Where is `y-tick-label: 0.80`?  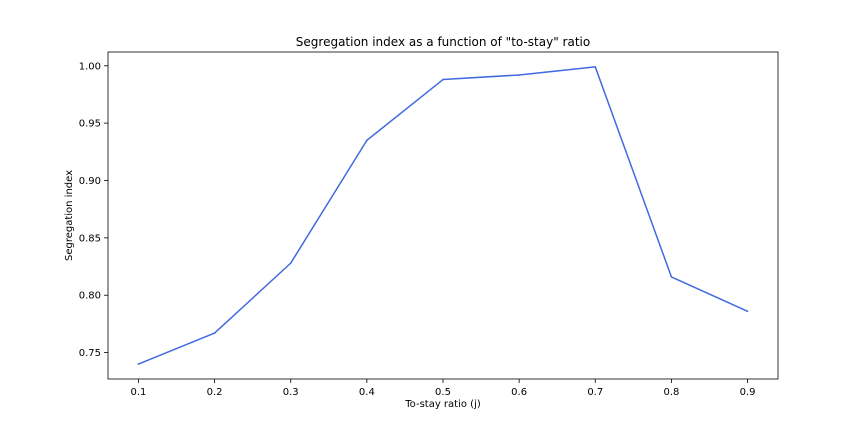
y-tick-label: 0.80 is located at coordinates (90, 296).